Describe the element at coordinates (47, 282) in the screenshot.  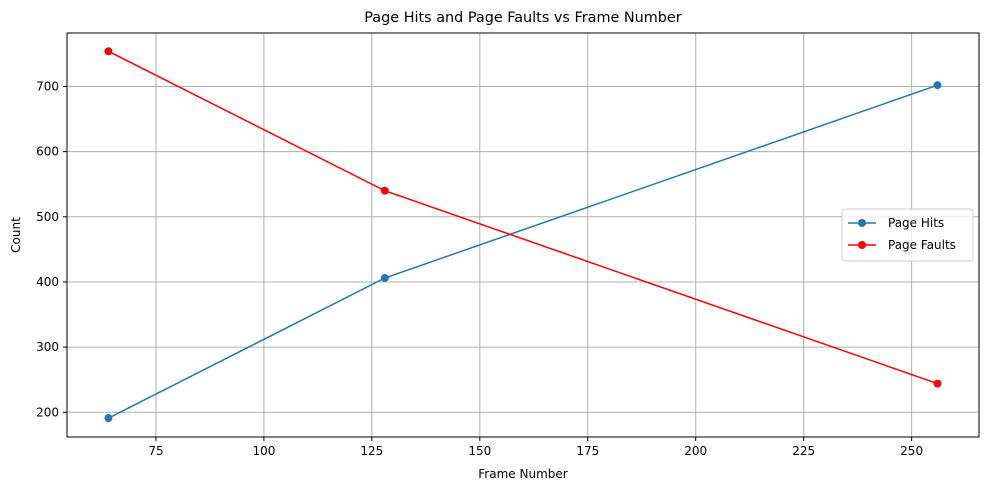
I see `y-tick-label: 400` at that location.